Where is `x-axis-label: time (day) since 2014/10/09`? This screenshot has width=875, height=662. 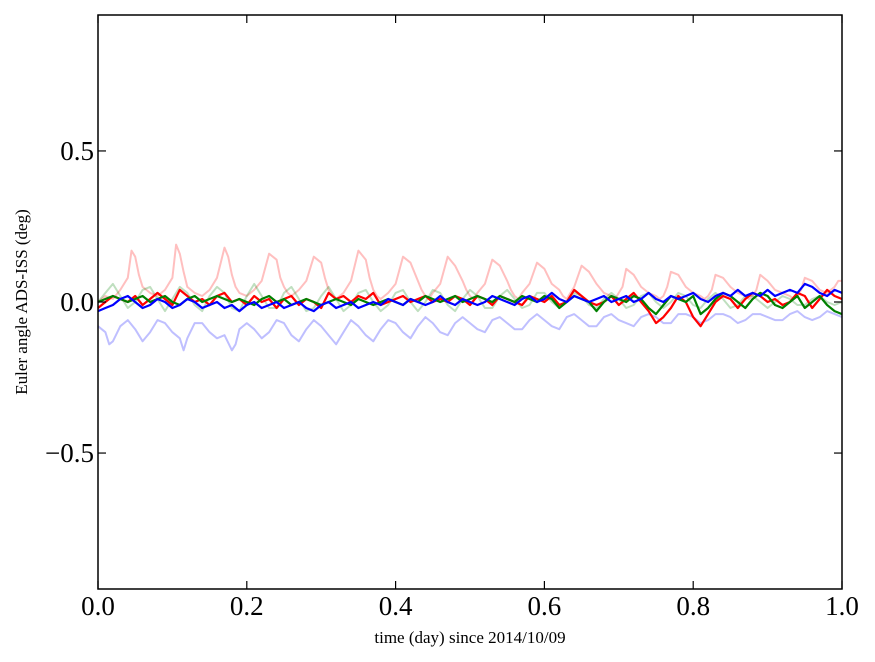 x-axis-label: time (day) since 2014/10/09 is located at coordinates (469, 637).